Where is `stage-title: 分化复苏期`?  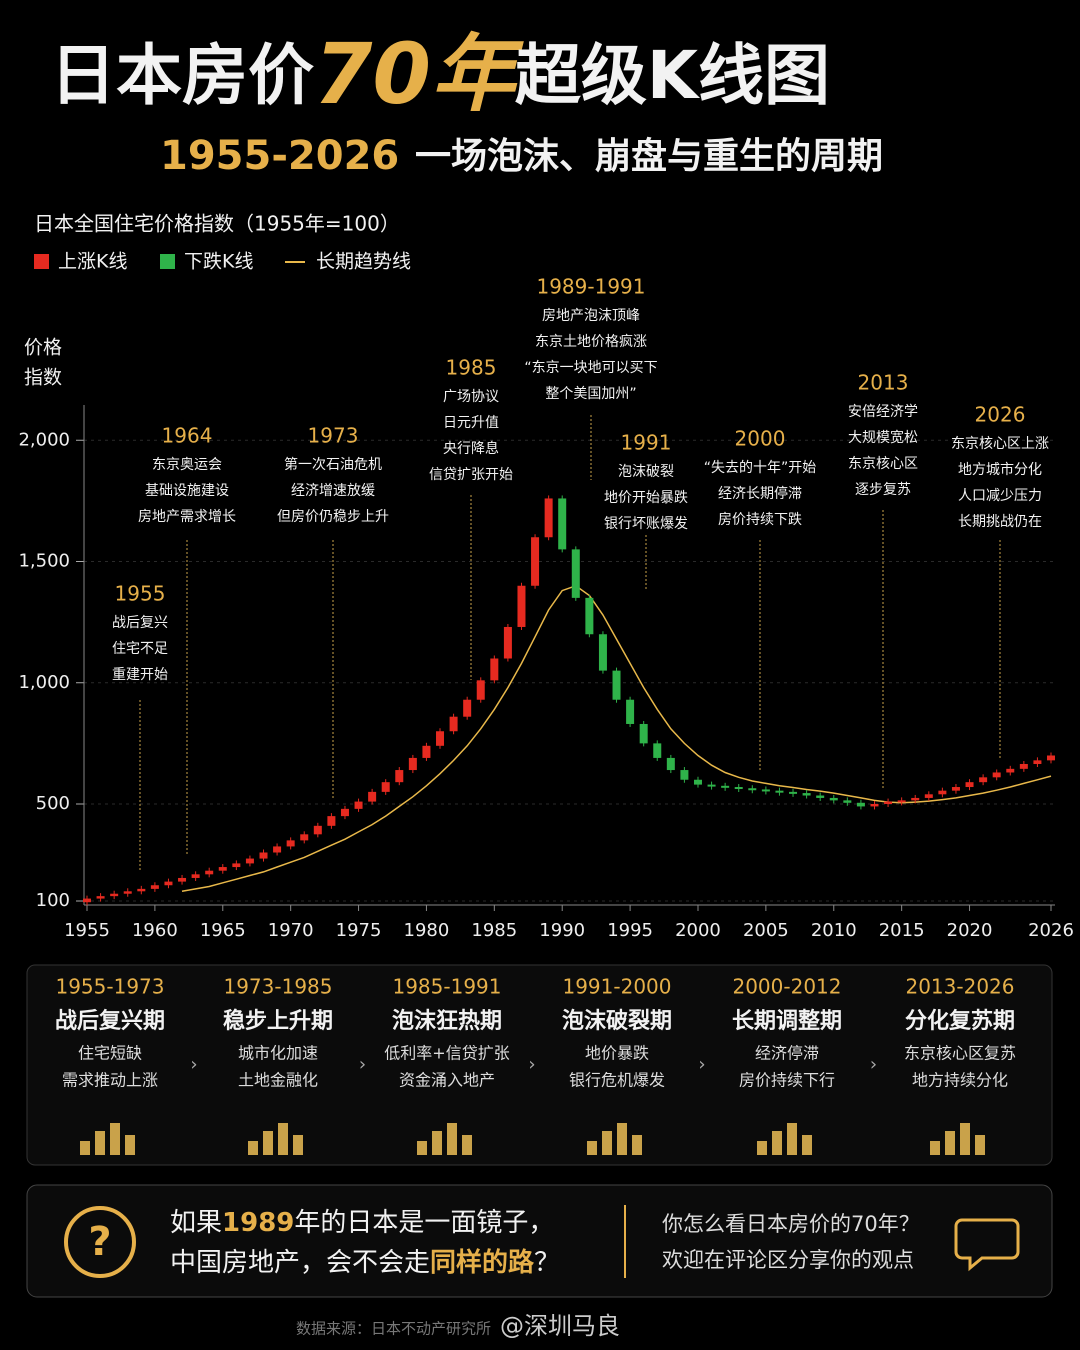 stage-title: 分化复苏期 is located at coordinates (960, 1021).